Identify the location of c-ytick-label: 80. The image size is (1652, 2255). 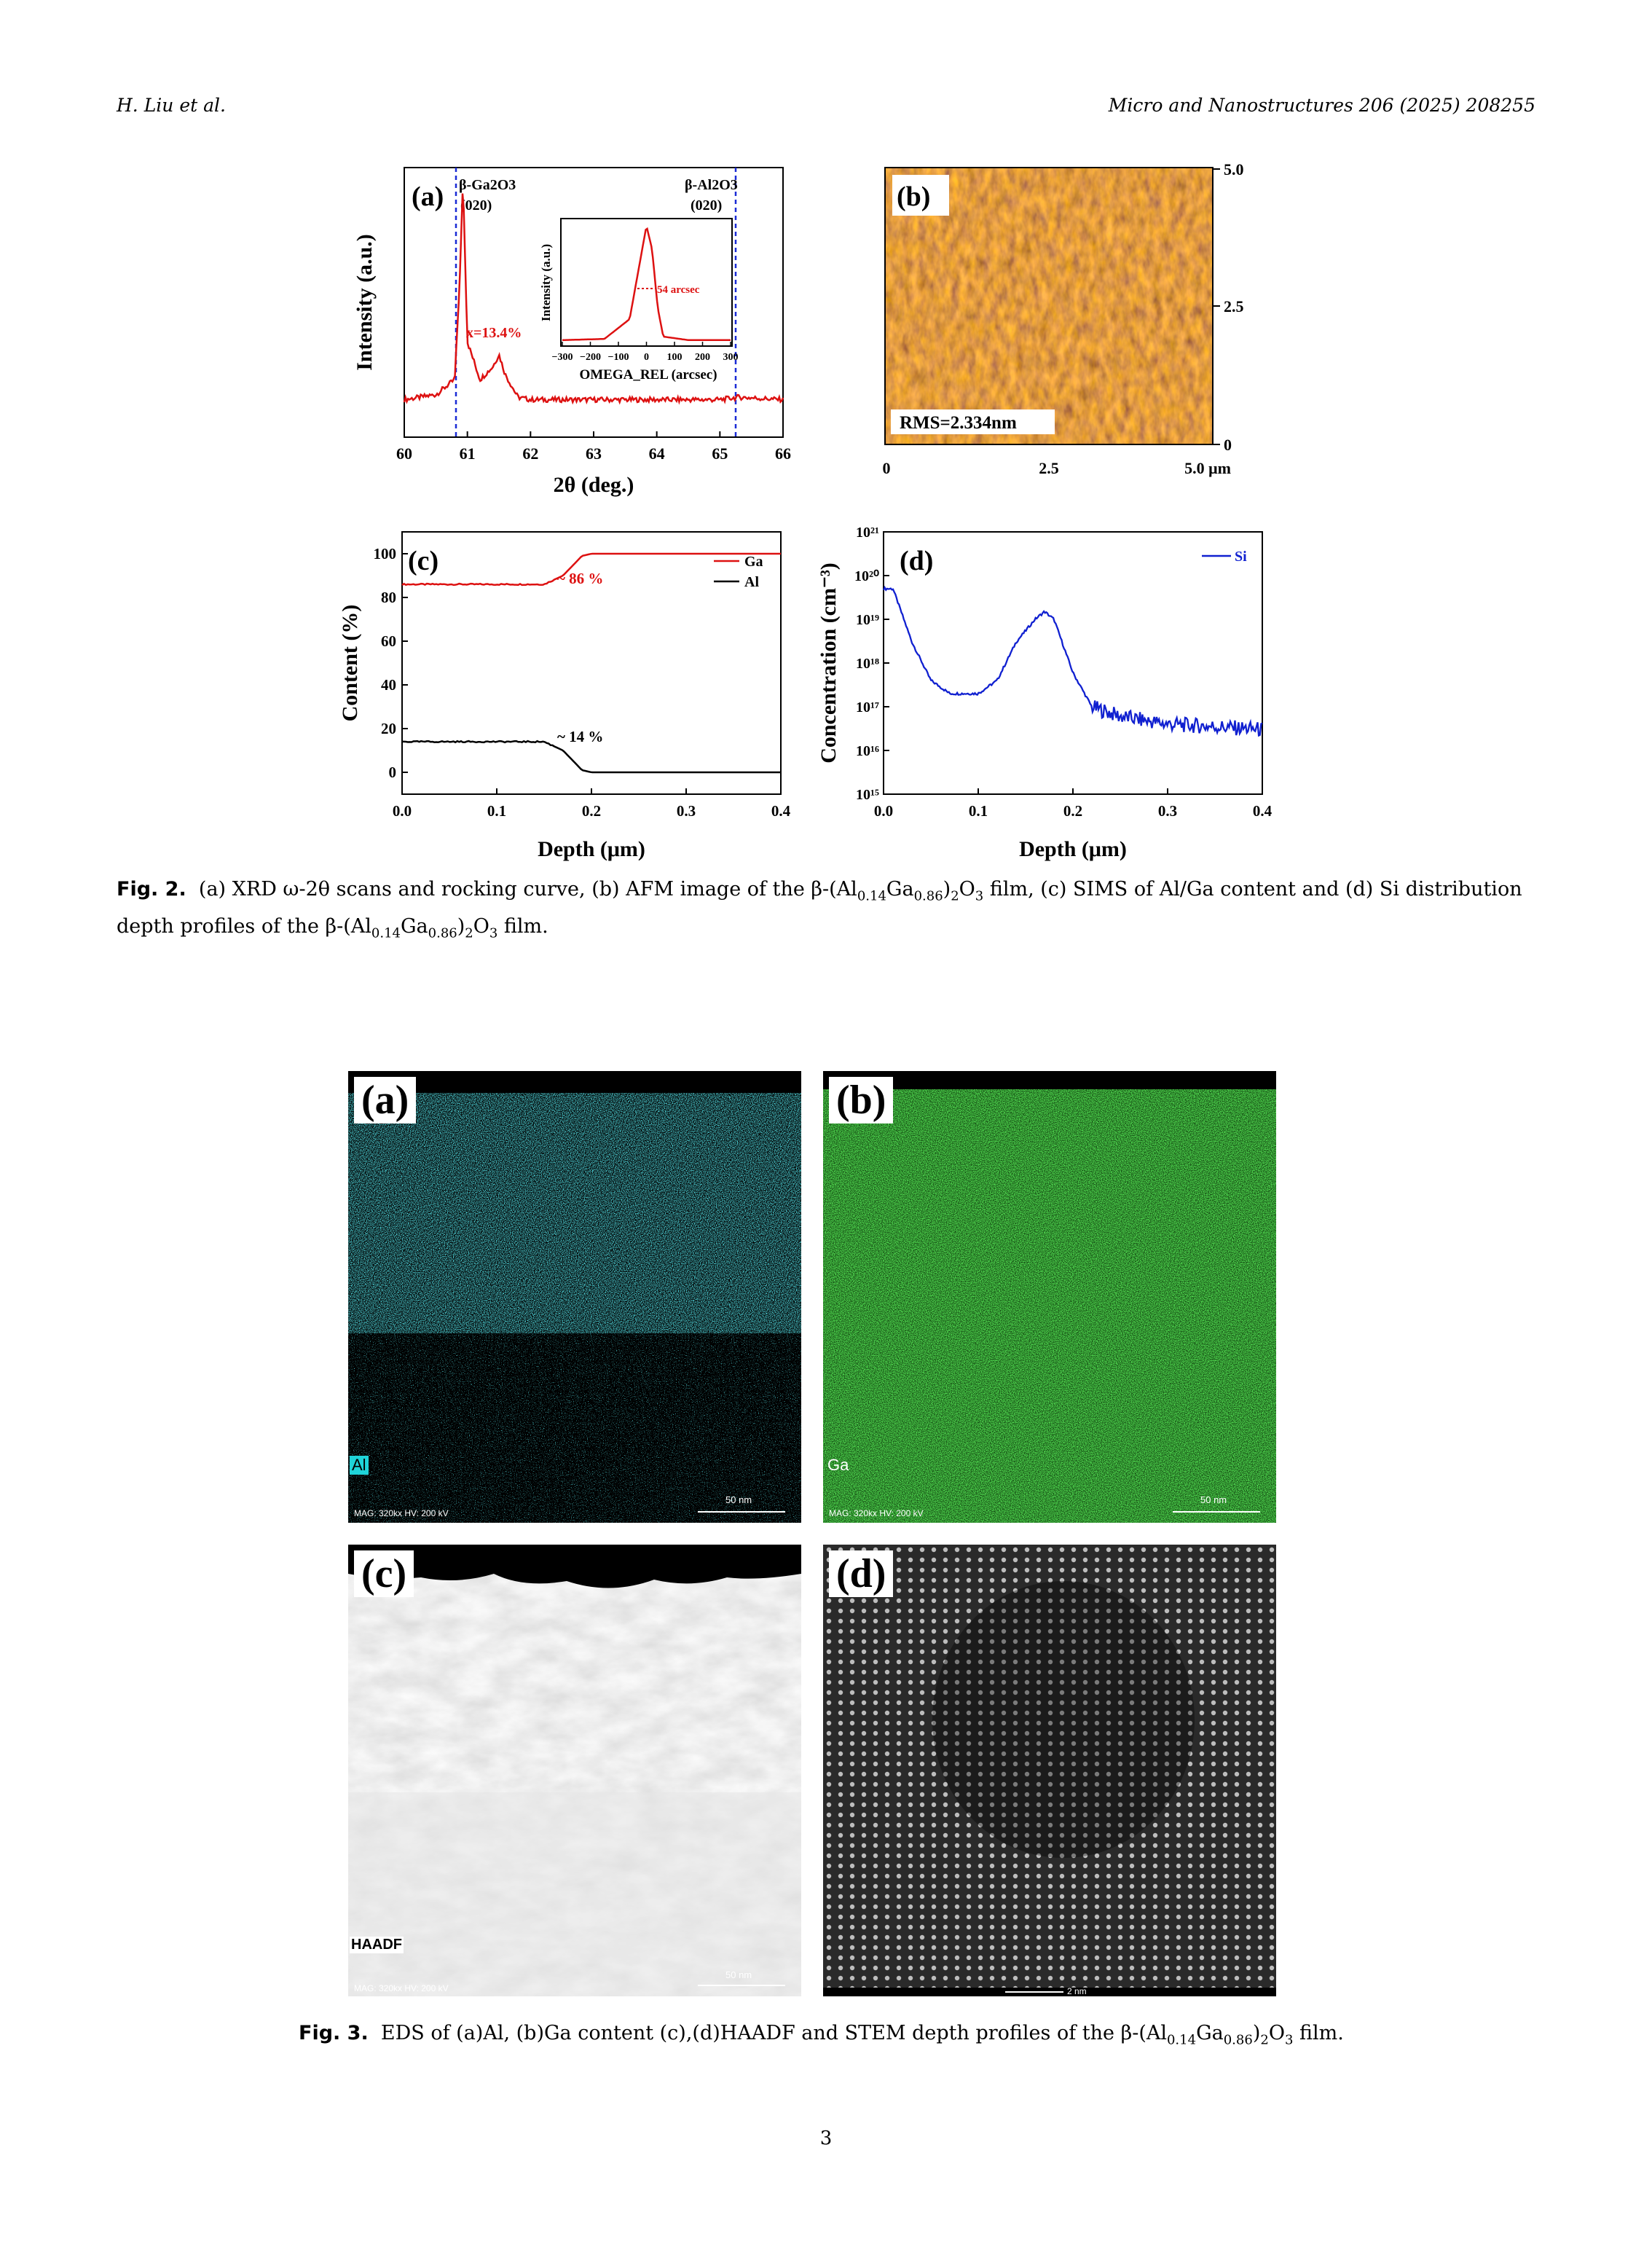
(388, 598).